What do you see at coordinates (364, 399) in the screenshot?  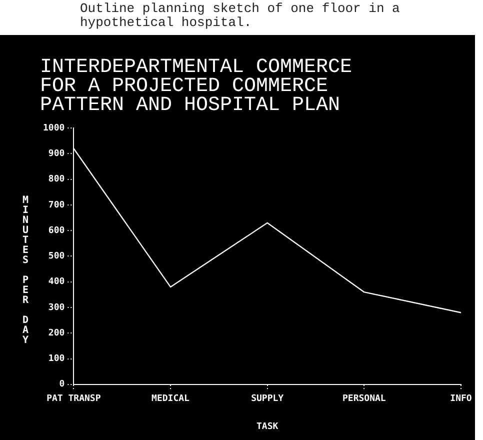 I see `x-tick-label: PERSONAL` at bounding box center [364, 399].